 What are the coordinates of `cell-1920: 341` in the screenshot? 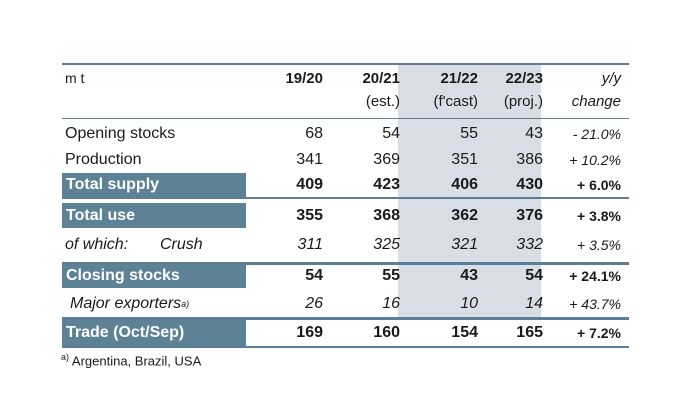 It's located at (309, 159).